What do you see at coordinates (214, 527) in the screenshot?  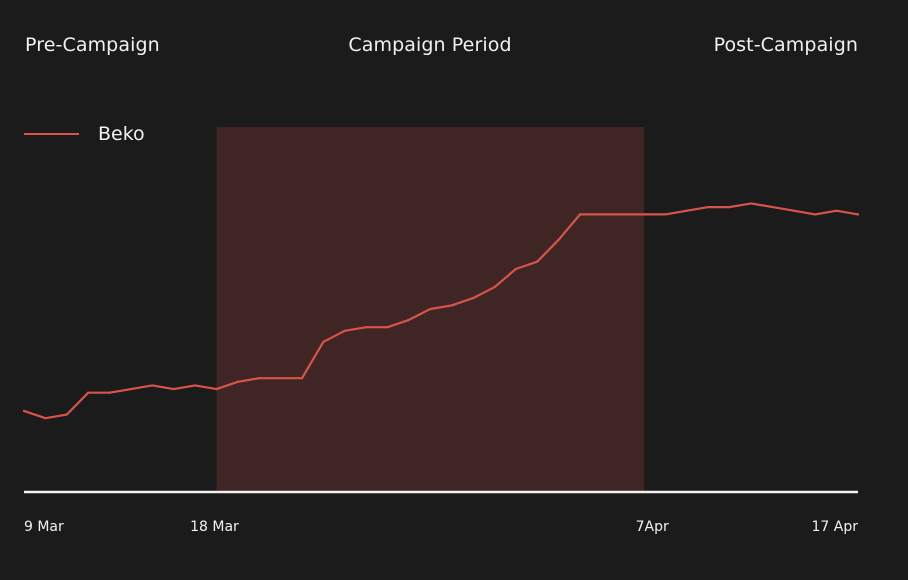 I see `x-tick-label: 18 Mar` at bounding box center [214, 527].